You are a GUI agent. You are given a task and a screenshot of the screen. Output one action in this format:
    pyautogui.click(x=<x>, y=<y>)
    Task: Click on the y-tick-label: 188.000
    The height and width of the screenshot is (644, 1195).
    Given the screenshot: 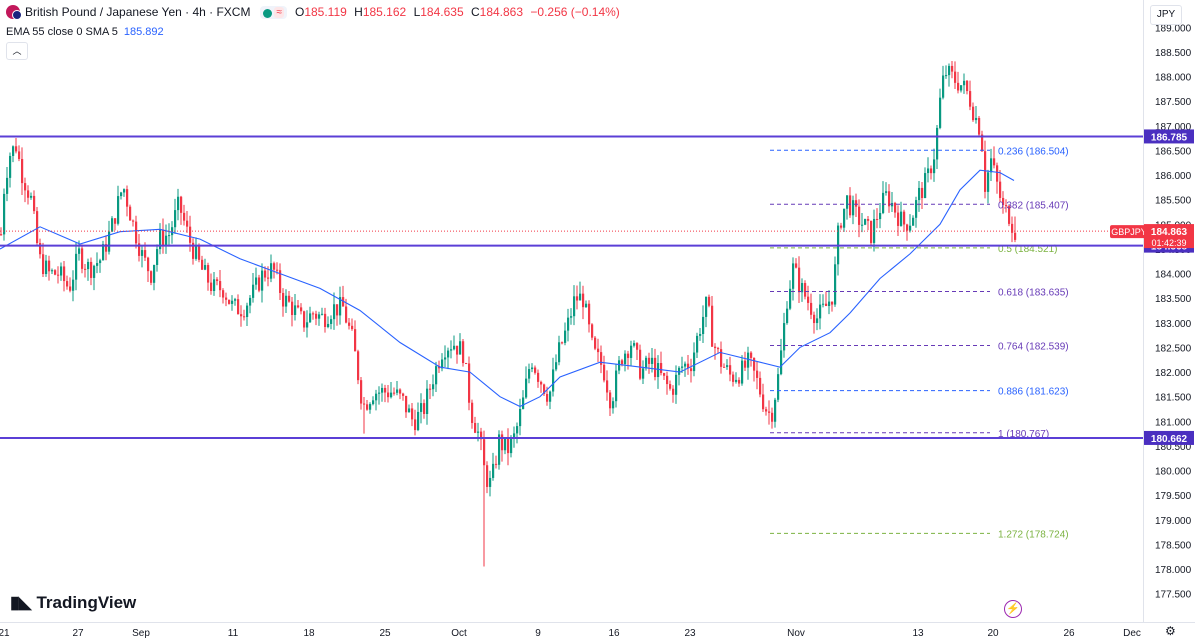 What is the action you would take?
    pyautogui.click(x=1173, y=78)
    